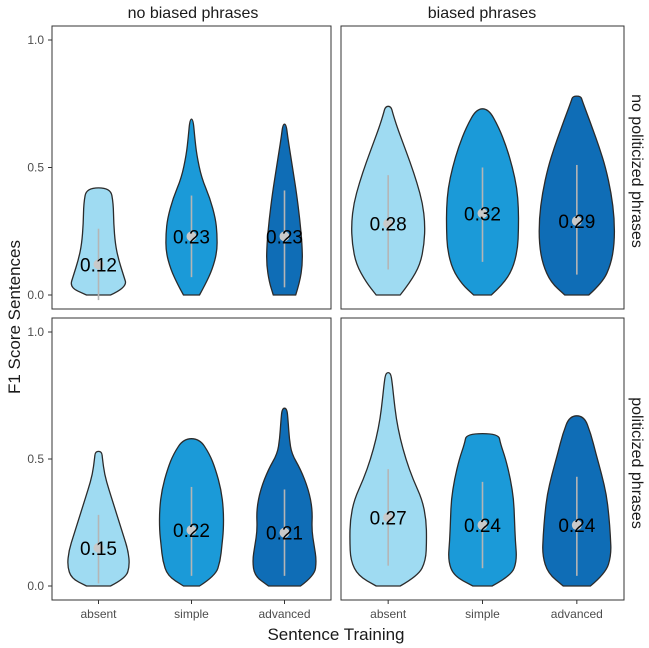  I want to click on median-label: 0.27, so click(388, 518).